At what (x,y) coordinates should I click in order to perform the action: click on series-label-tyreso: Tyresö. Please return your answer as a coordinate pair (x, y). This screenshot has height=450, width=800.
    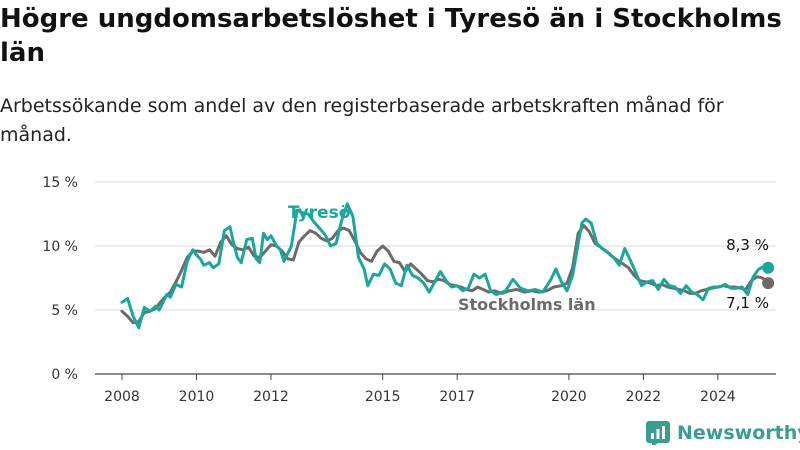
    Looking at the image, I should click on (319, 213).